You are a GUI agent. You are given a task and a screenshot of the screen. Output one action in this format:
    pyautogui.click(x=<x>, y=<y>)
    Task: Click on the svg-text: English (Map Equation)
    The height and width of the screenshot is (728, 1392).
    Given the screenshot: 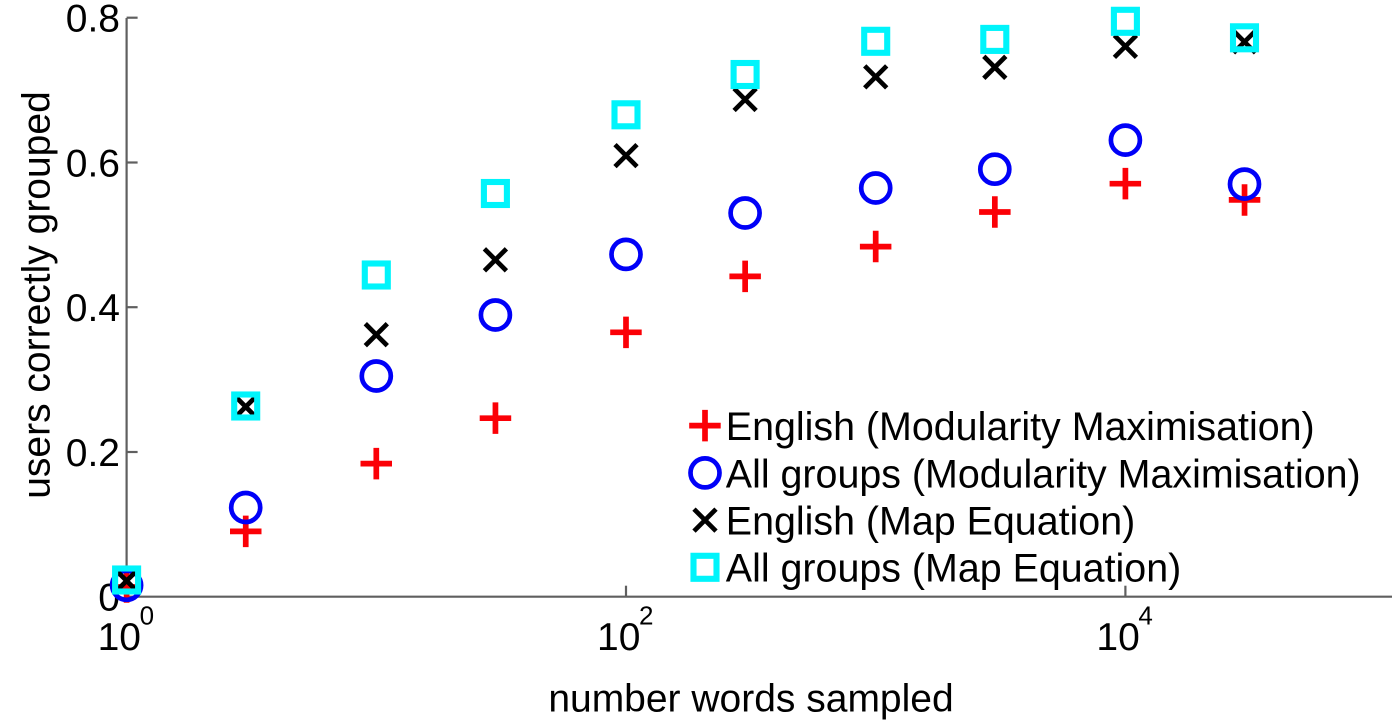 What is the action you would take?
    pyautogui.click(x=930, y=522)
    